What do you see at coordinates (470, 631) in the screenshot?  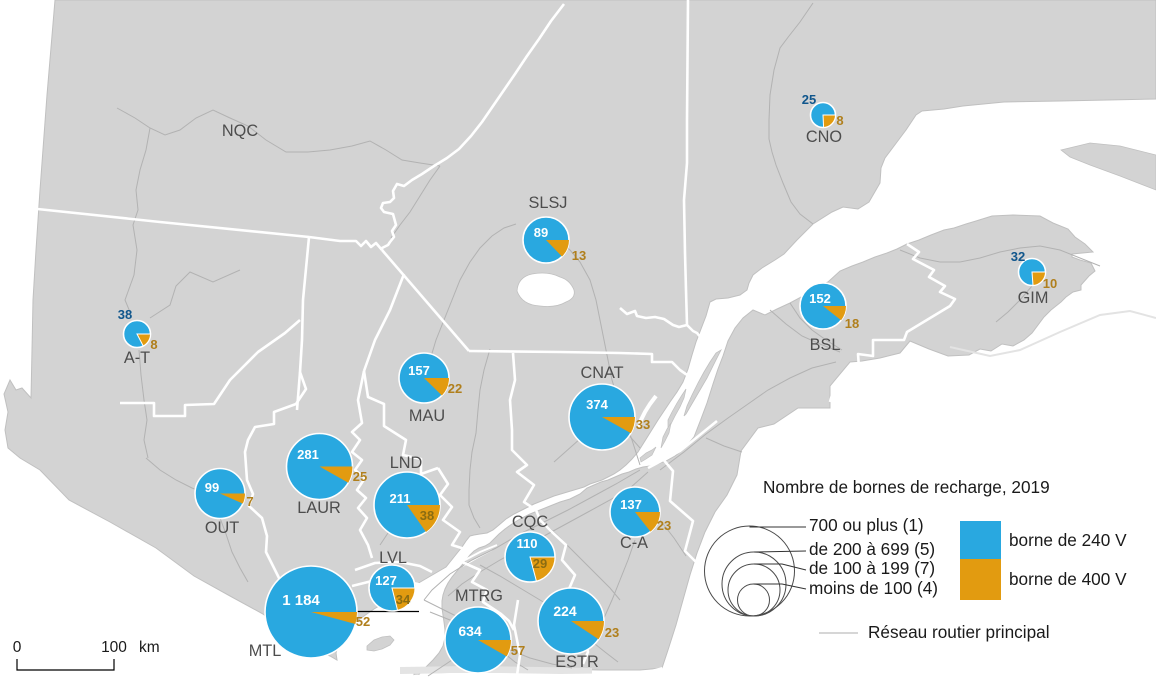 I see `svg-text: 634` at bounding box center [470, 631].